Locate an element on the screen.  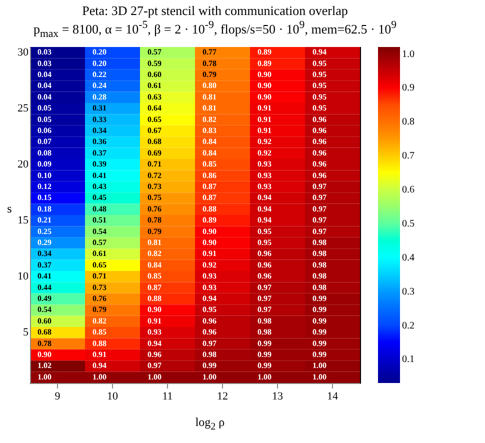
data-label: 0.59 is located at coordinates (155, 63).